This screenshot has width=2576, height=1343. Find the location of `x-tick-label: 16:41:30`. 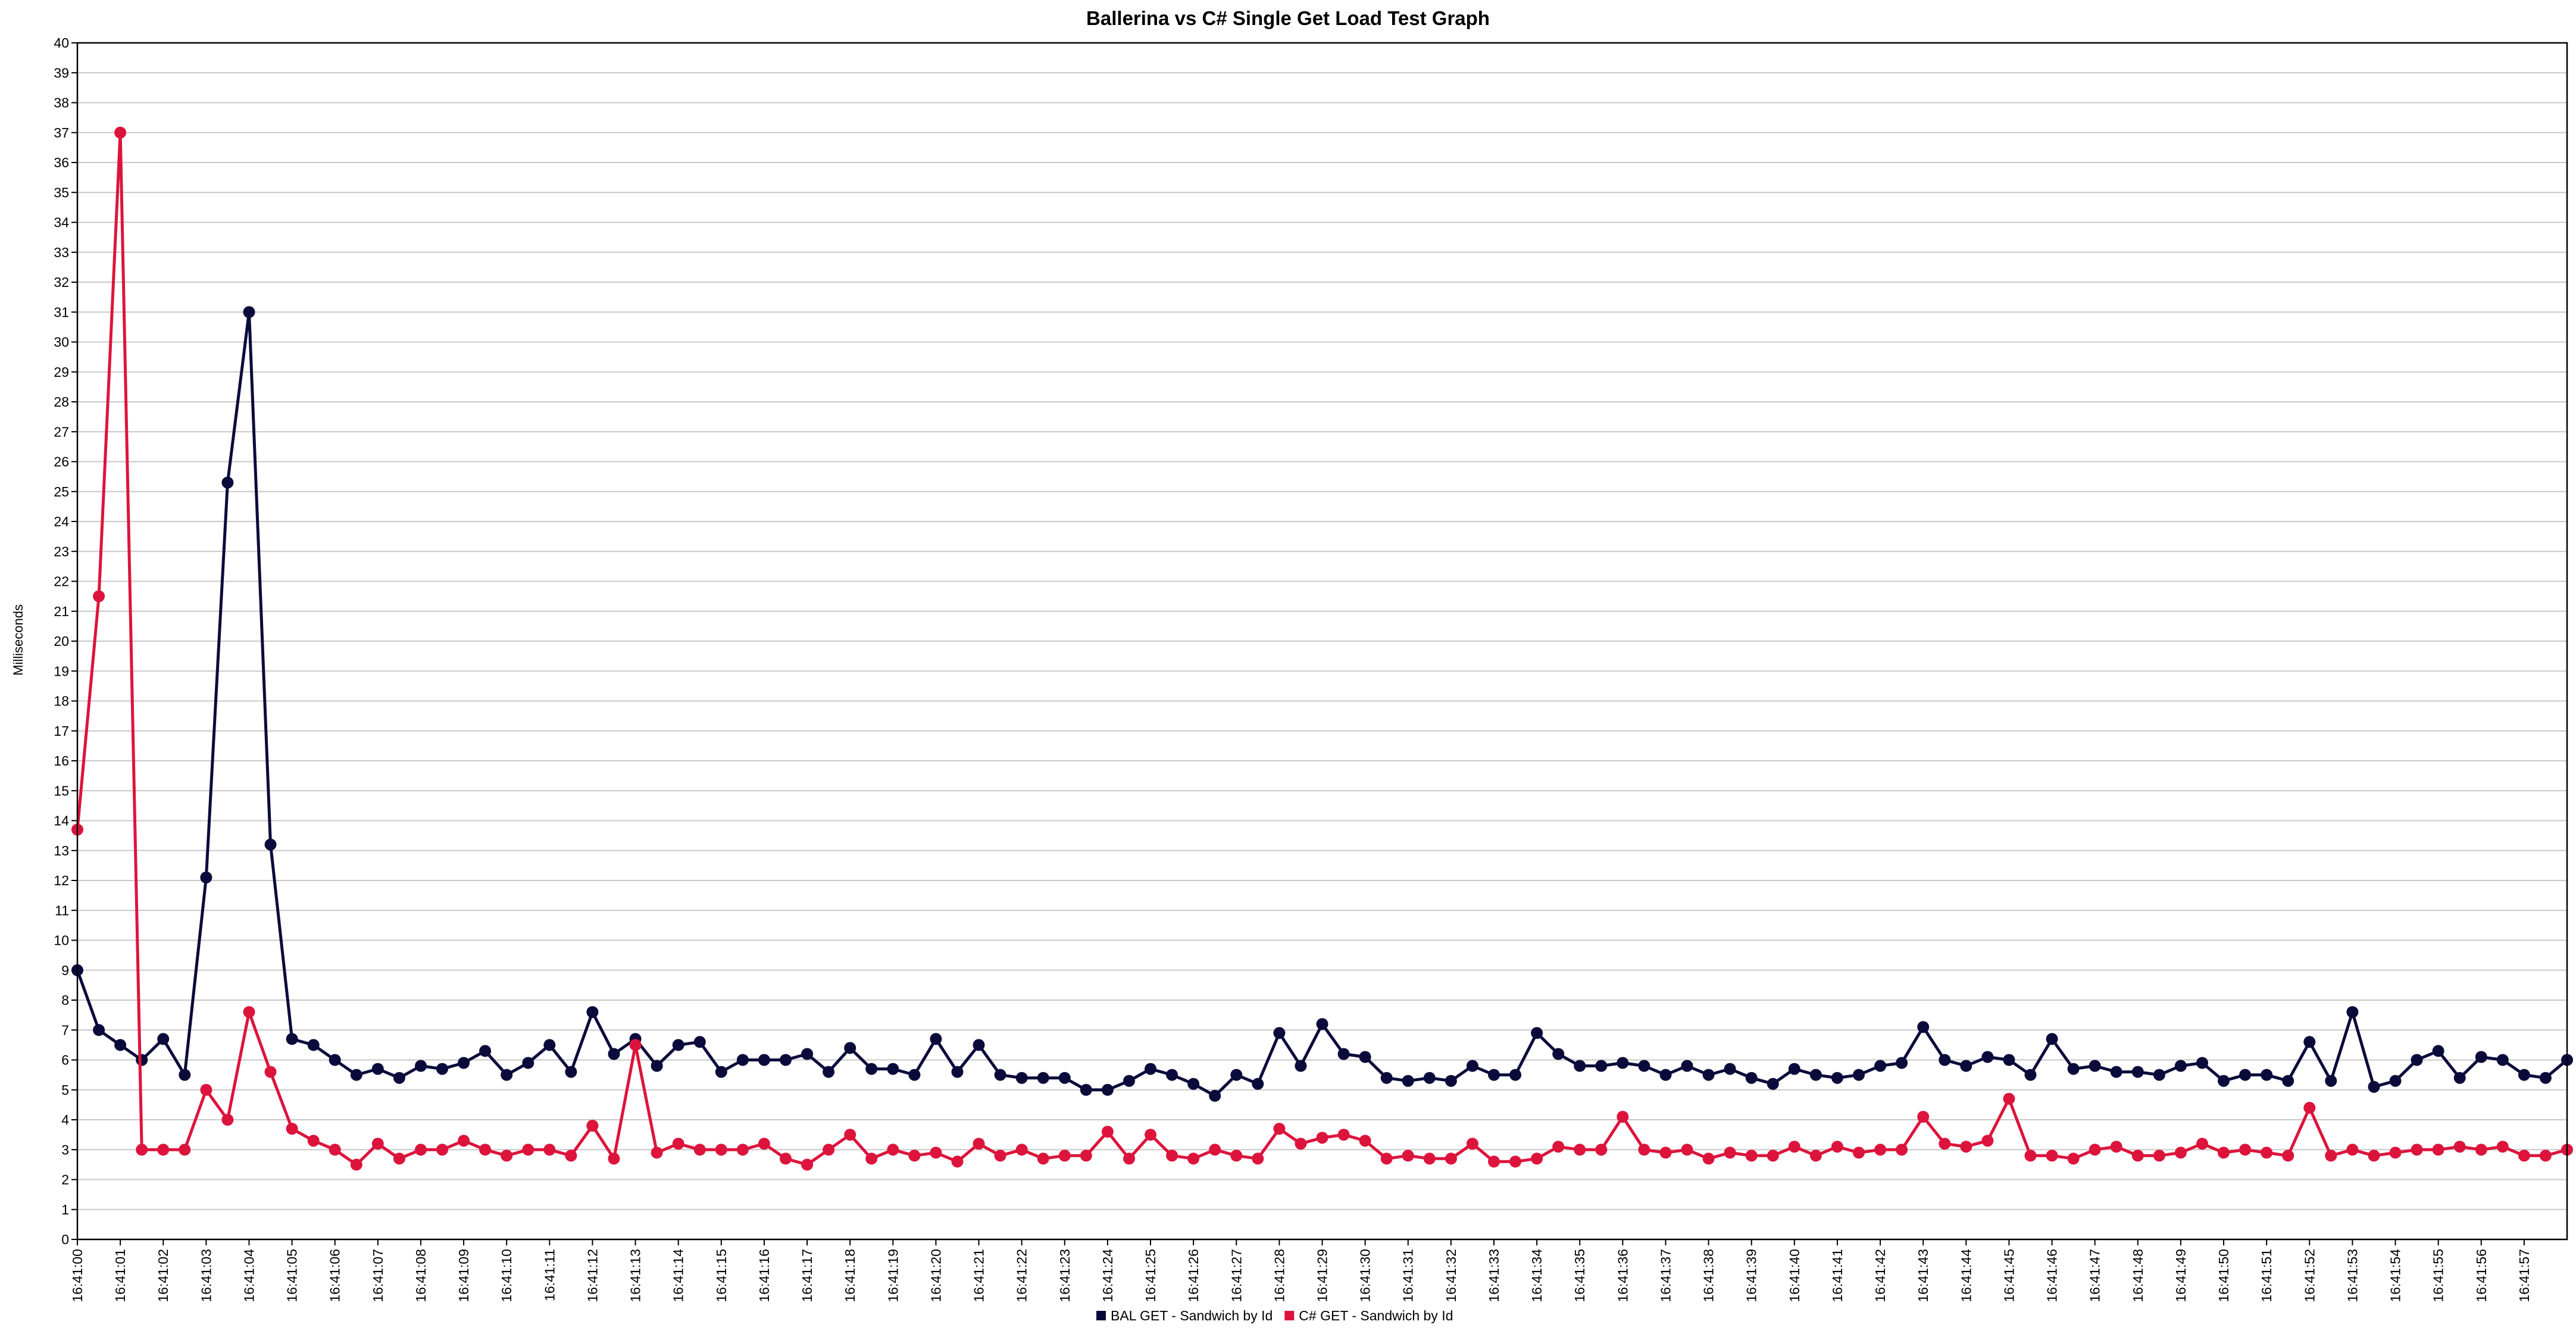

x-tick-label: 16:41:30 is located at coordinates (1365, 1276).